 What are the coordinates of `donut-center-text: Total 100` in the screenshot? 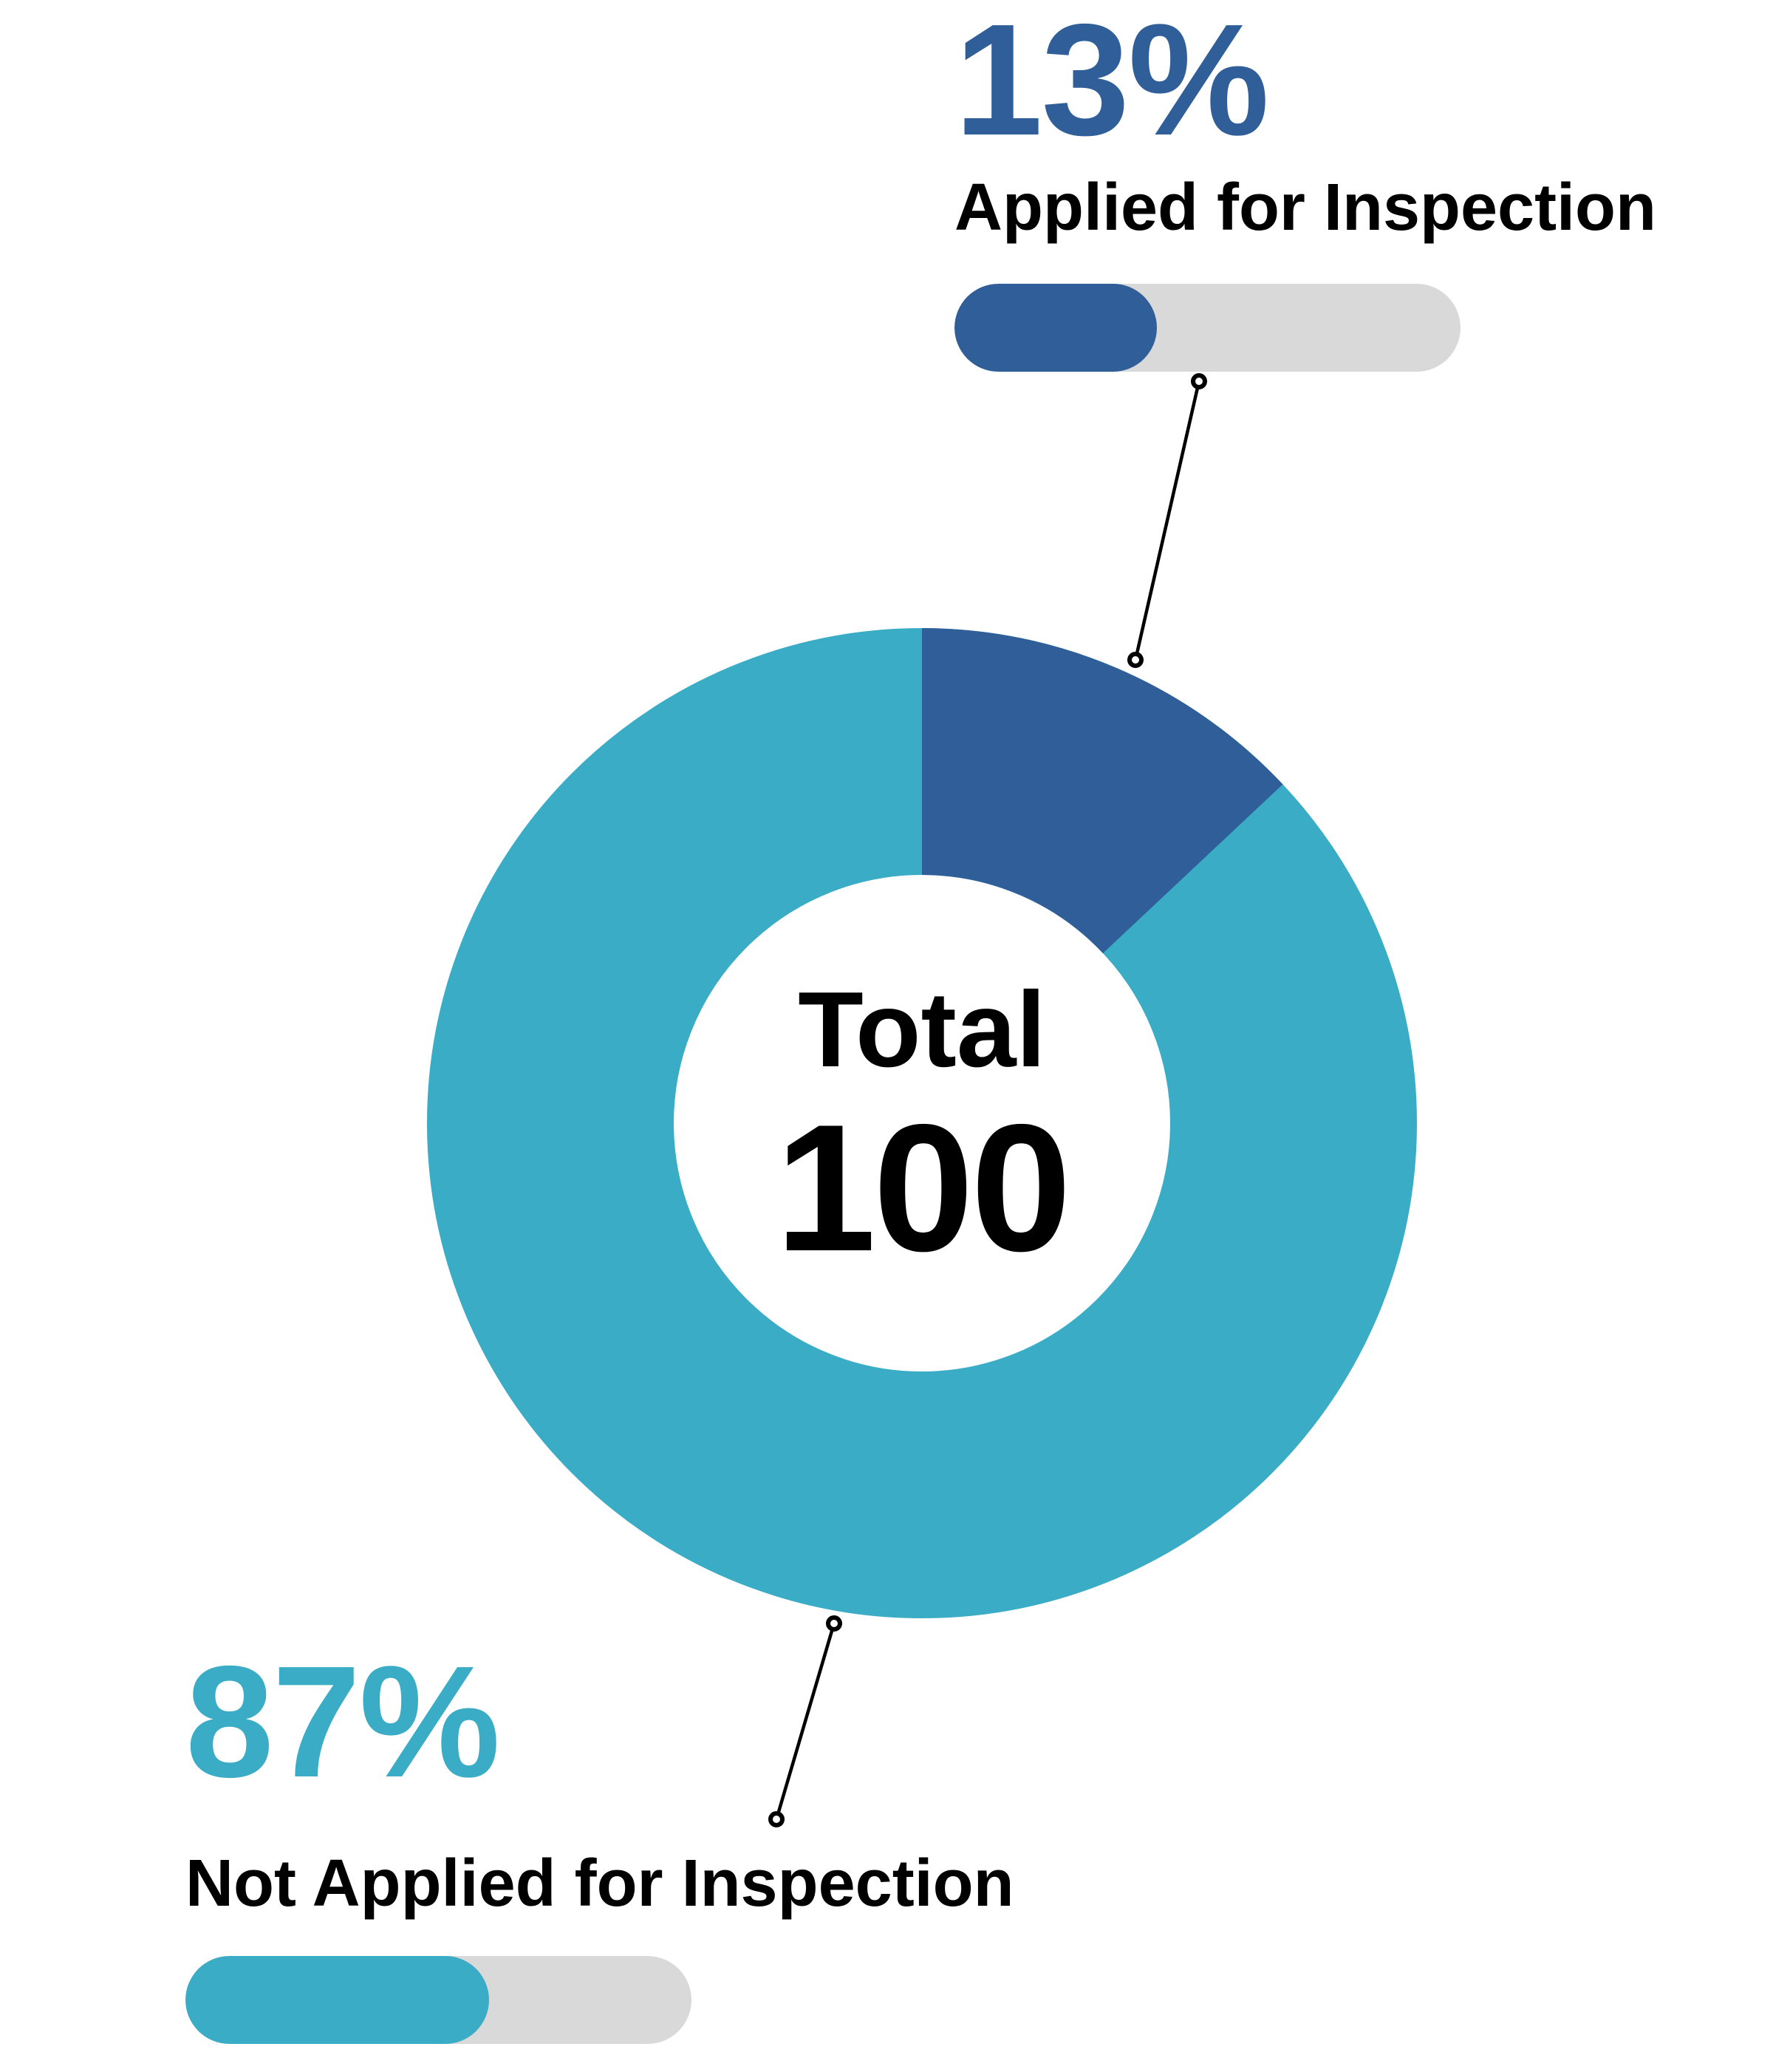 It's located at (922, 1127).